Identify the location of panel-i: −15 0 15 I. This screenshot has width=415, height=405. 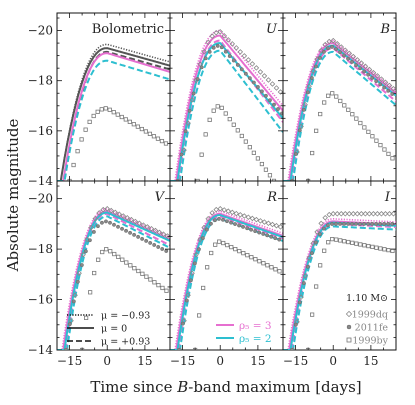
(339, 274).